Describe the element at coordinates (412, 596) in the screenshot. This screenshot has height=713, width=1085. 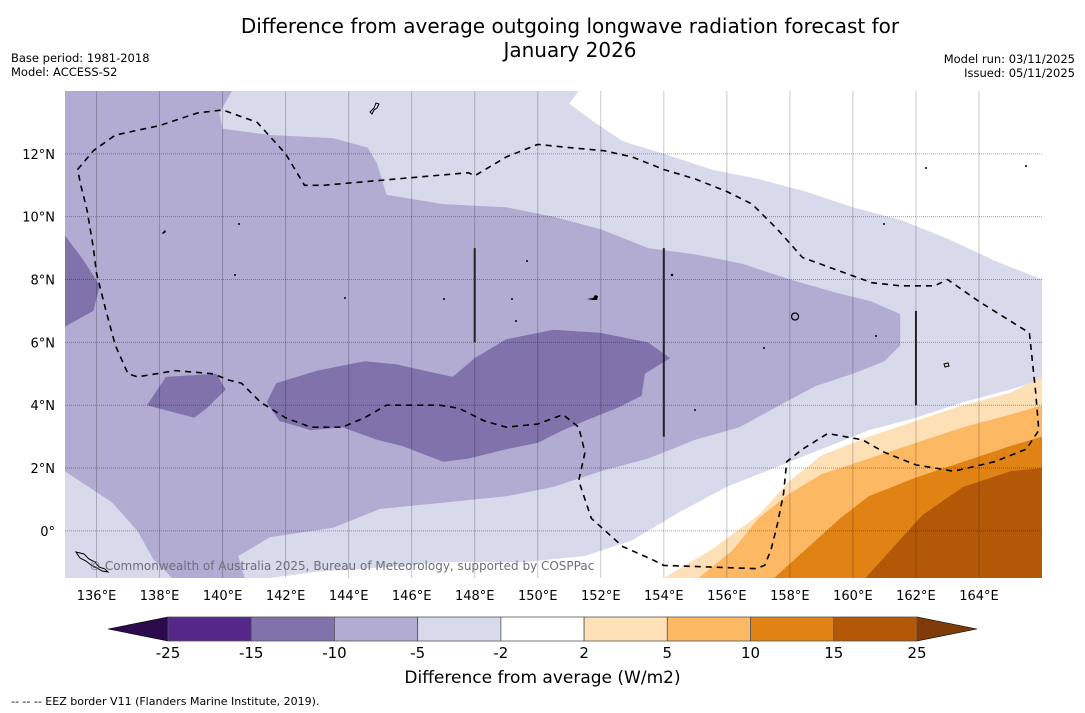
I see `lon-tick-label: 146°E` at that location.